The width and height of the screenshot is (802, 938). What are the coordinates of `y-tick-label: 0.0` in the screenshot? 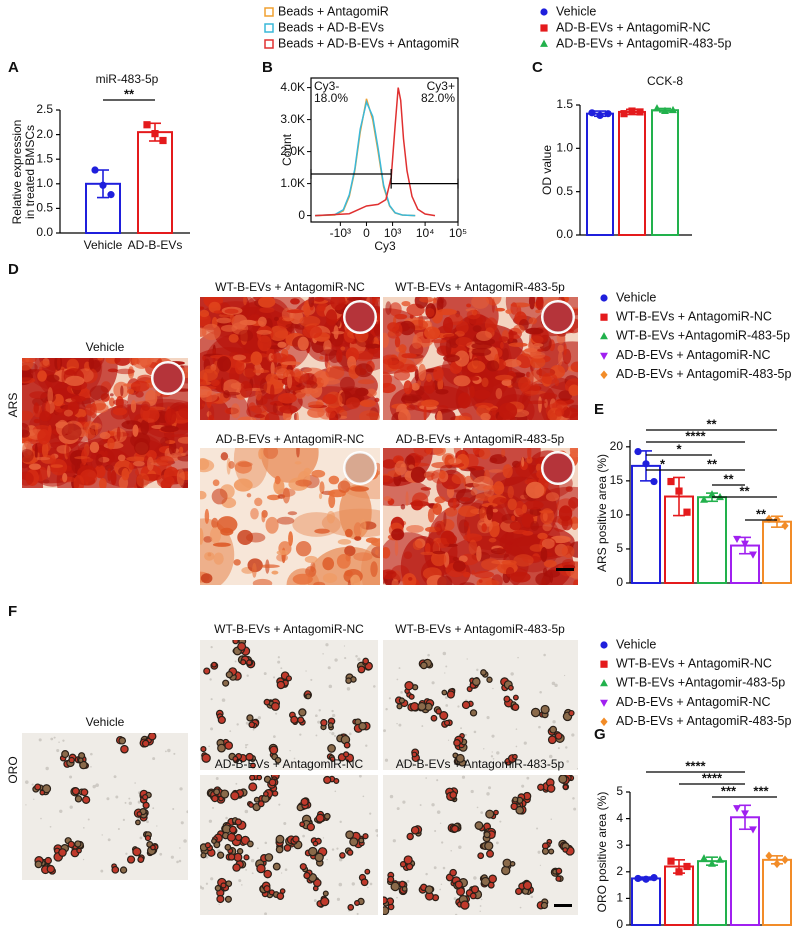 It's located at (564, 234).